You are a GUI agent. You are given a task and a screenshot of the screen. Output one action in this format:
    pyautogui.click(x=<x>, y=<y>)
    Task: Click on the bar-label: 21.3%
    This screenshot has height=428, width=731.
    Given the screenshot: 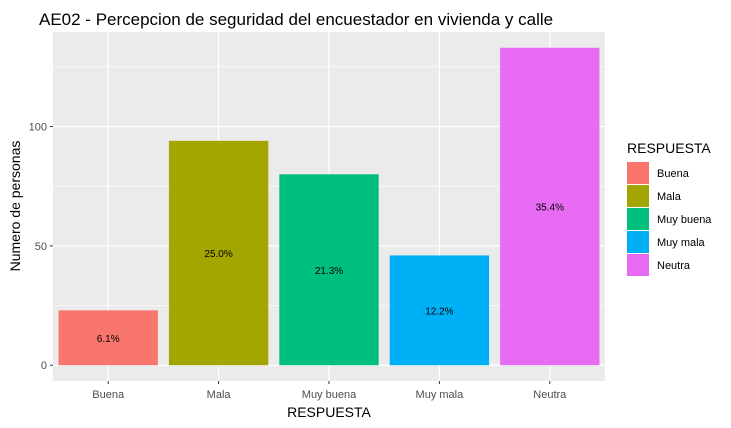 What is the action you would take?
    pyautogui.click(x=329, y=271)
    